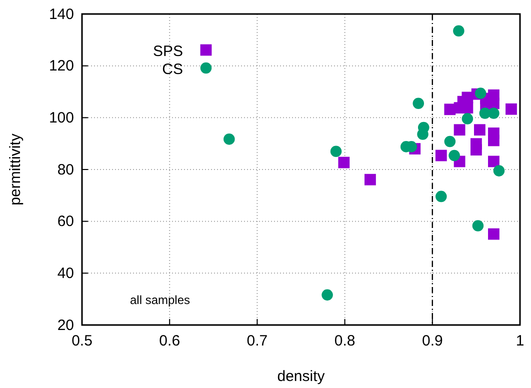  What do you see at coordinates (432, 341) in the screenshot?
I see `x-tick-label: 0.9` at bounding box center [432, 341].